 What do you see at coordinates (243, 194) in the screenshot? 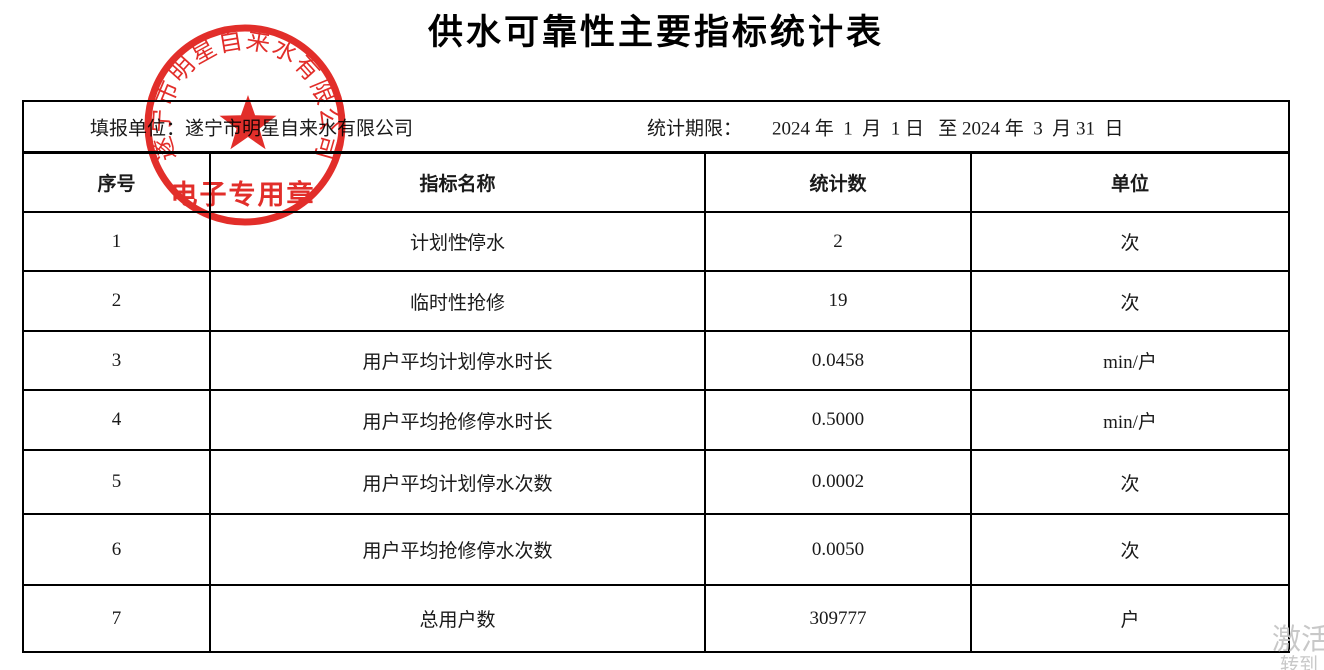
I see `seal-bottom-text: 电子专用章` at bounding box center [243, 194].